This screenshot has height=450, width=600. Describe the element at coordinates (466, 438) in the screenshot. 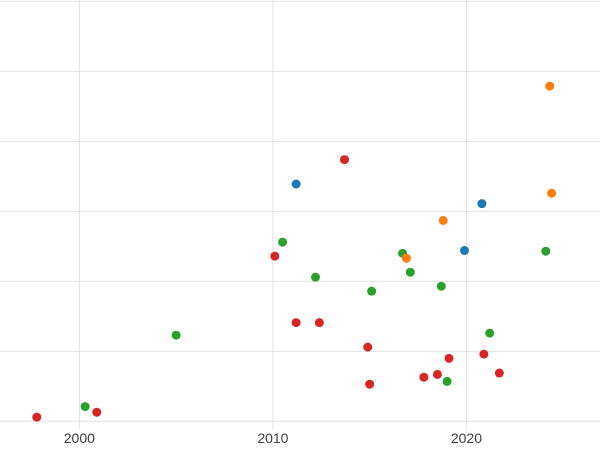

I see `x-tick-label: 2020` at that location.